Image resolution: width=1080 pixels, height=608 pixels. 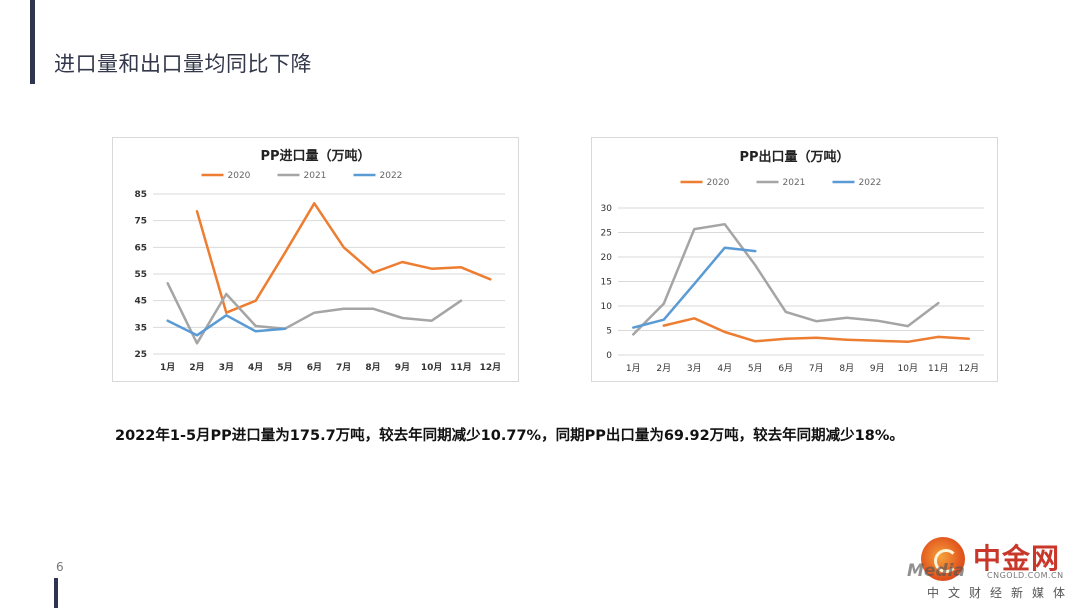 What do you see at coordinates (609, 356) in the screenshot?
I see `y-tick-label: 0` at bounding box center [609, 356].